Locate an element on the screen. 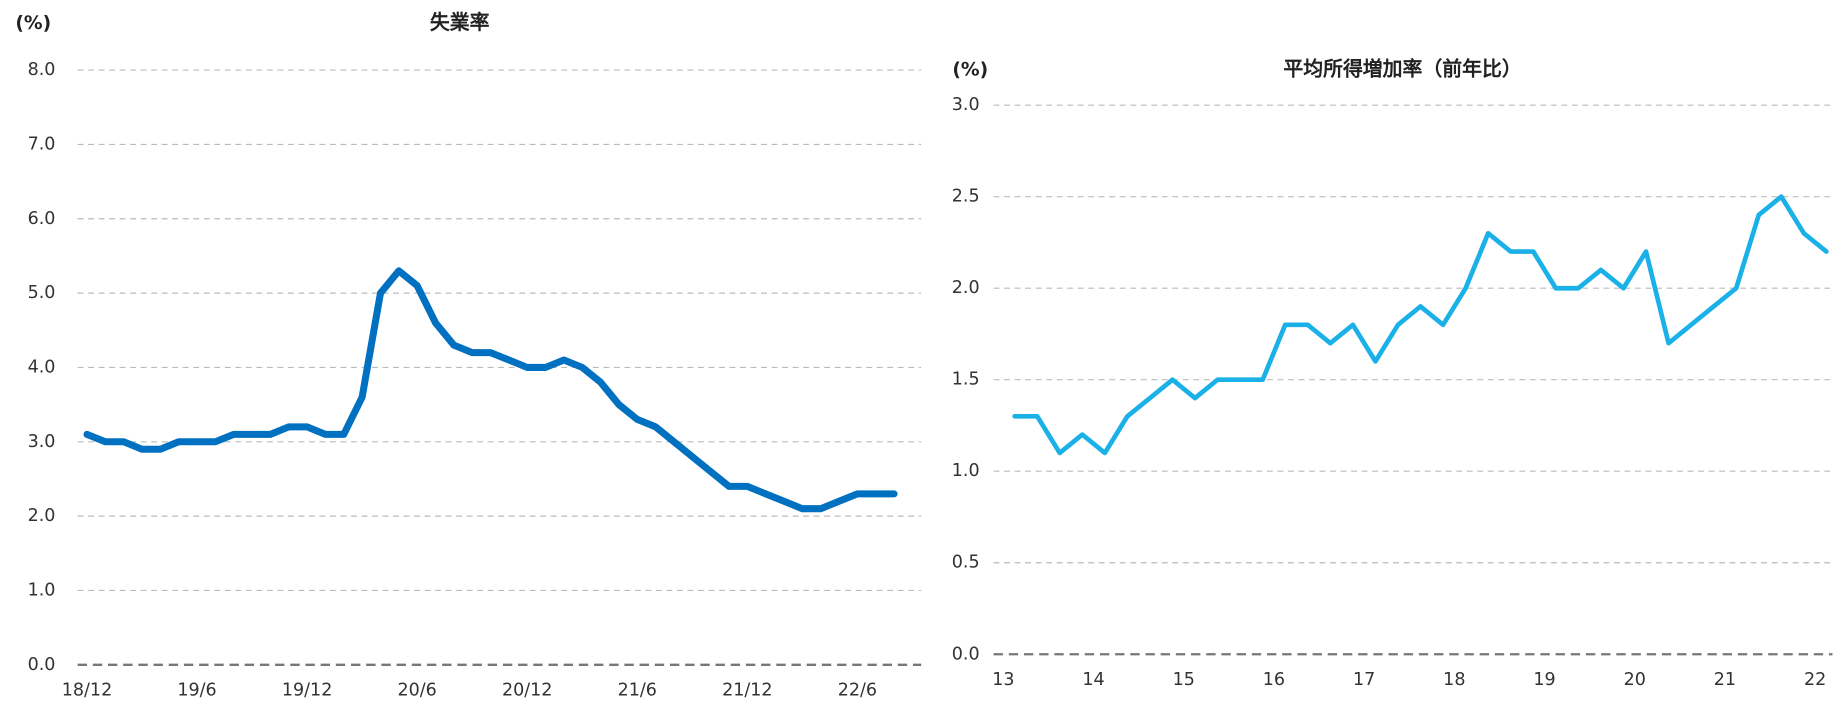 Image resolution: width=1833 pixels, height=701 pixels. x-tick-label: 21/12 is located at coordinates (747, 690).